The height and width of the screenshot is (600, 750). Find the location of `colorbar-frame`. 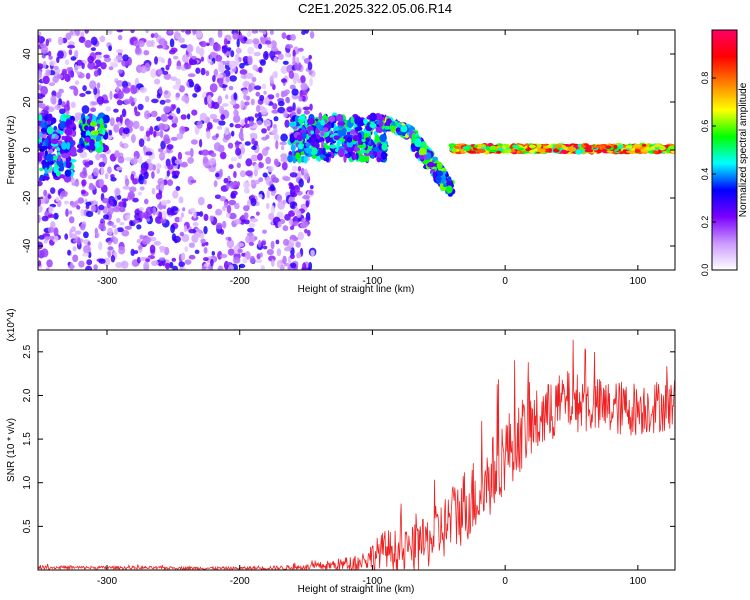

colorbar-frame is located at coordinates (724, 150).